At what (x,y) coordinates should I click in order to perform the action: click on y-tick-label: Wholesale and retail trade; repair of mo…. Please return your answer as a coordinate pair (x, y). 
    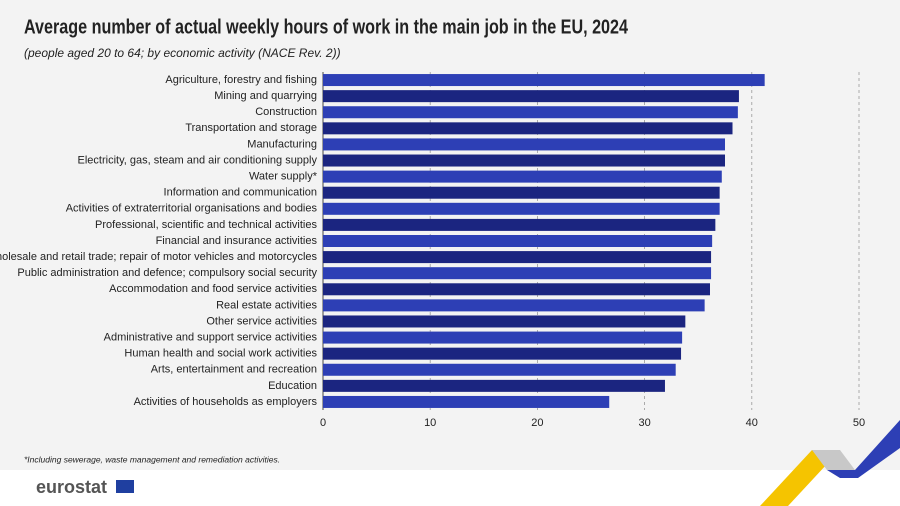
    Looking at the image, I should click on (159, 257).